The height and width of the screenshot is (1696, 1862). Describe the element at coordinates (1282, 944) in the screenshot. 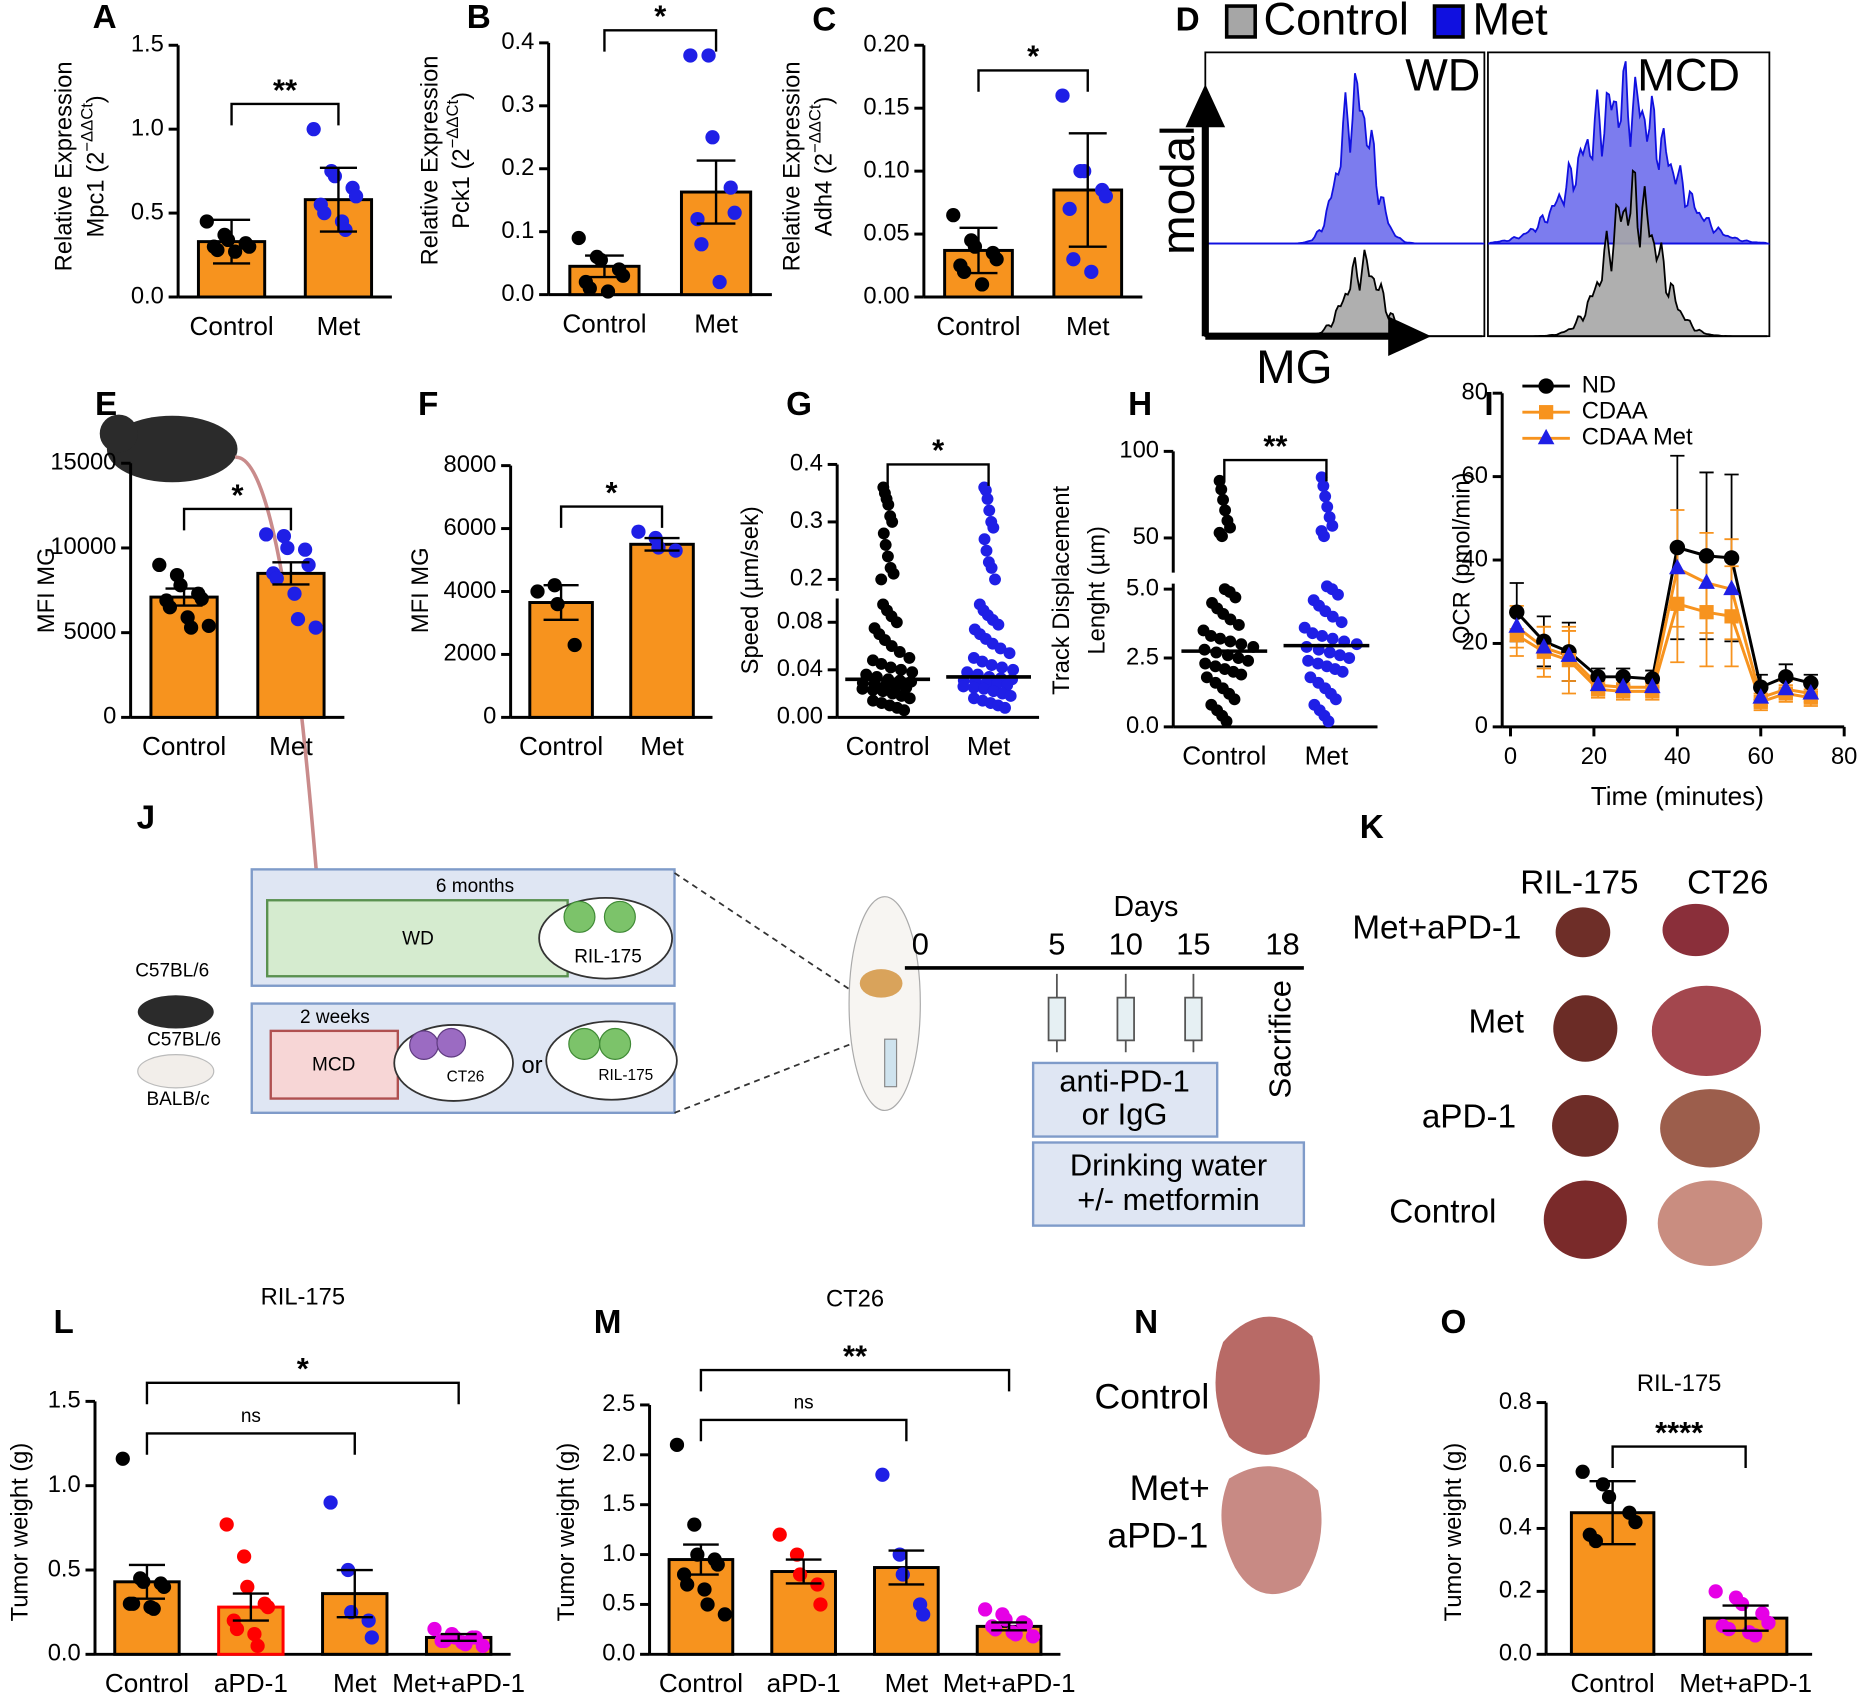

I see `day-label: 18` at that location.